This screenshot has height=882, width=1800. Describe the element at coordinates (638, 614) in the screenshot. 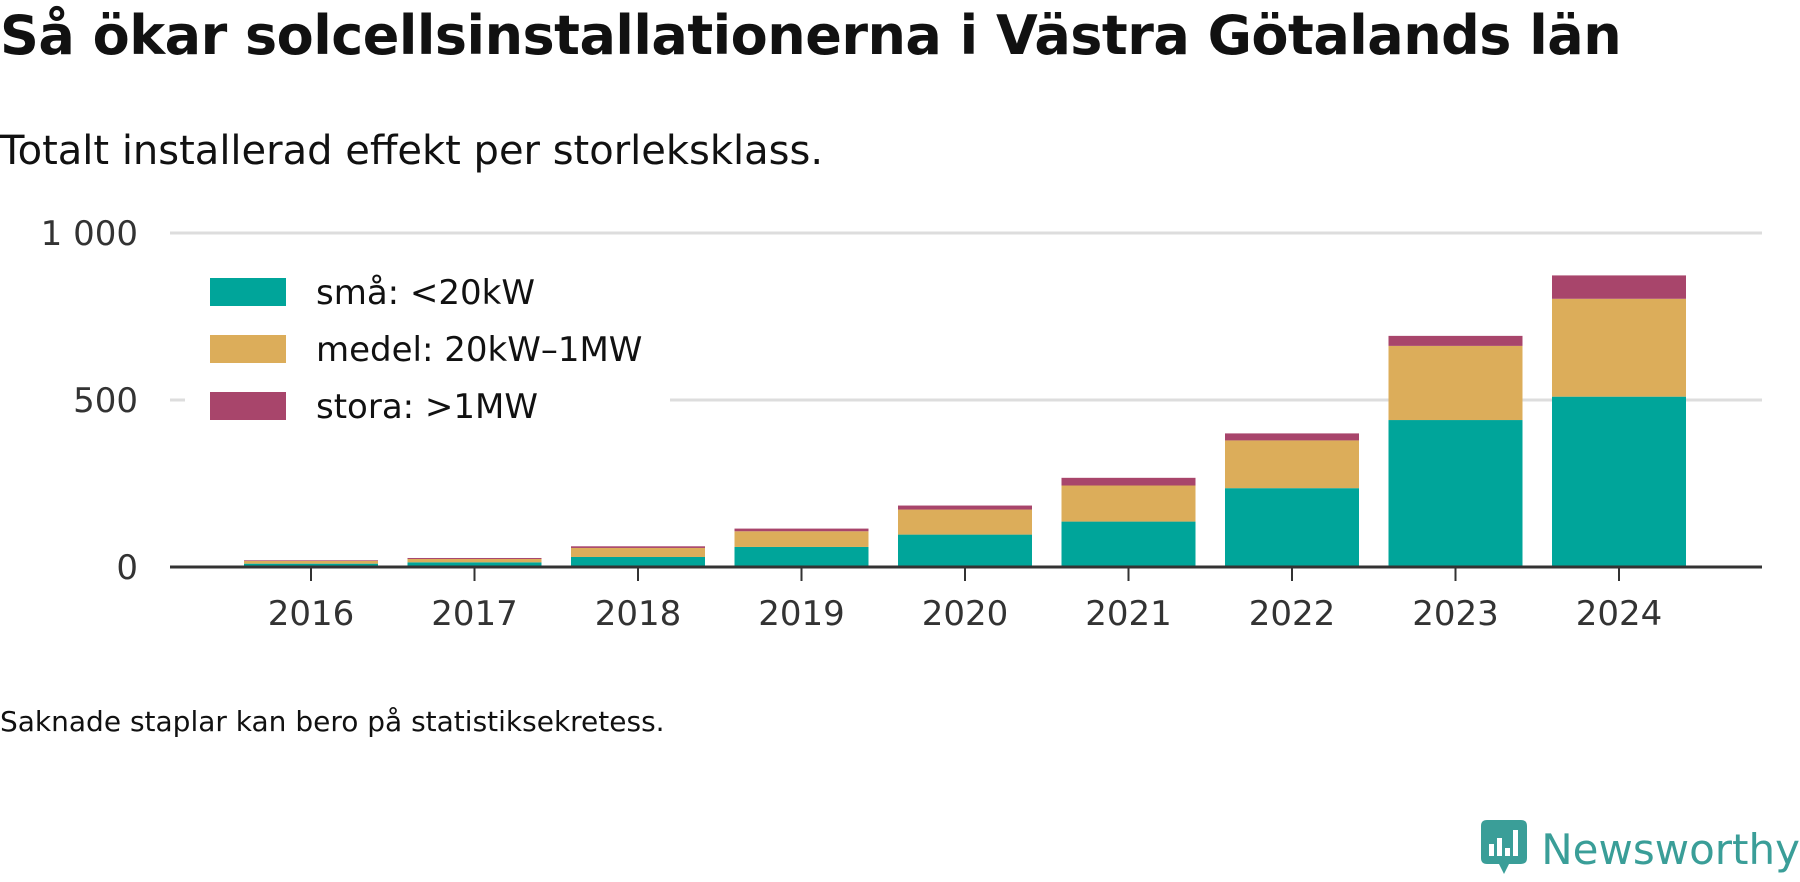

I see `x-tick-label-2018: 2018` at that location.